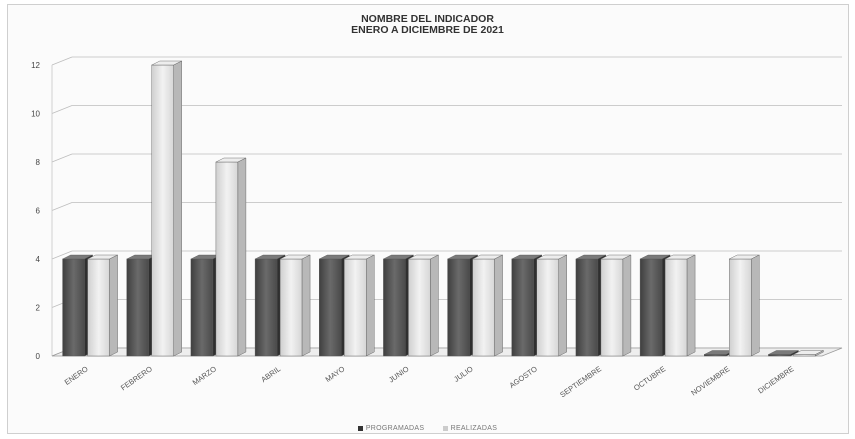  I want to click on legend-item: REALIZADAS, so click(470, 428).